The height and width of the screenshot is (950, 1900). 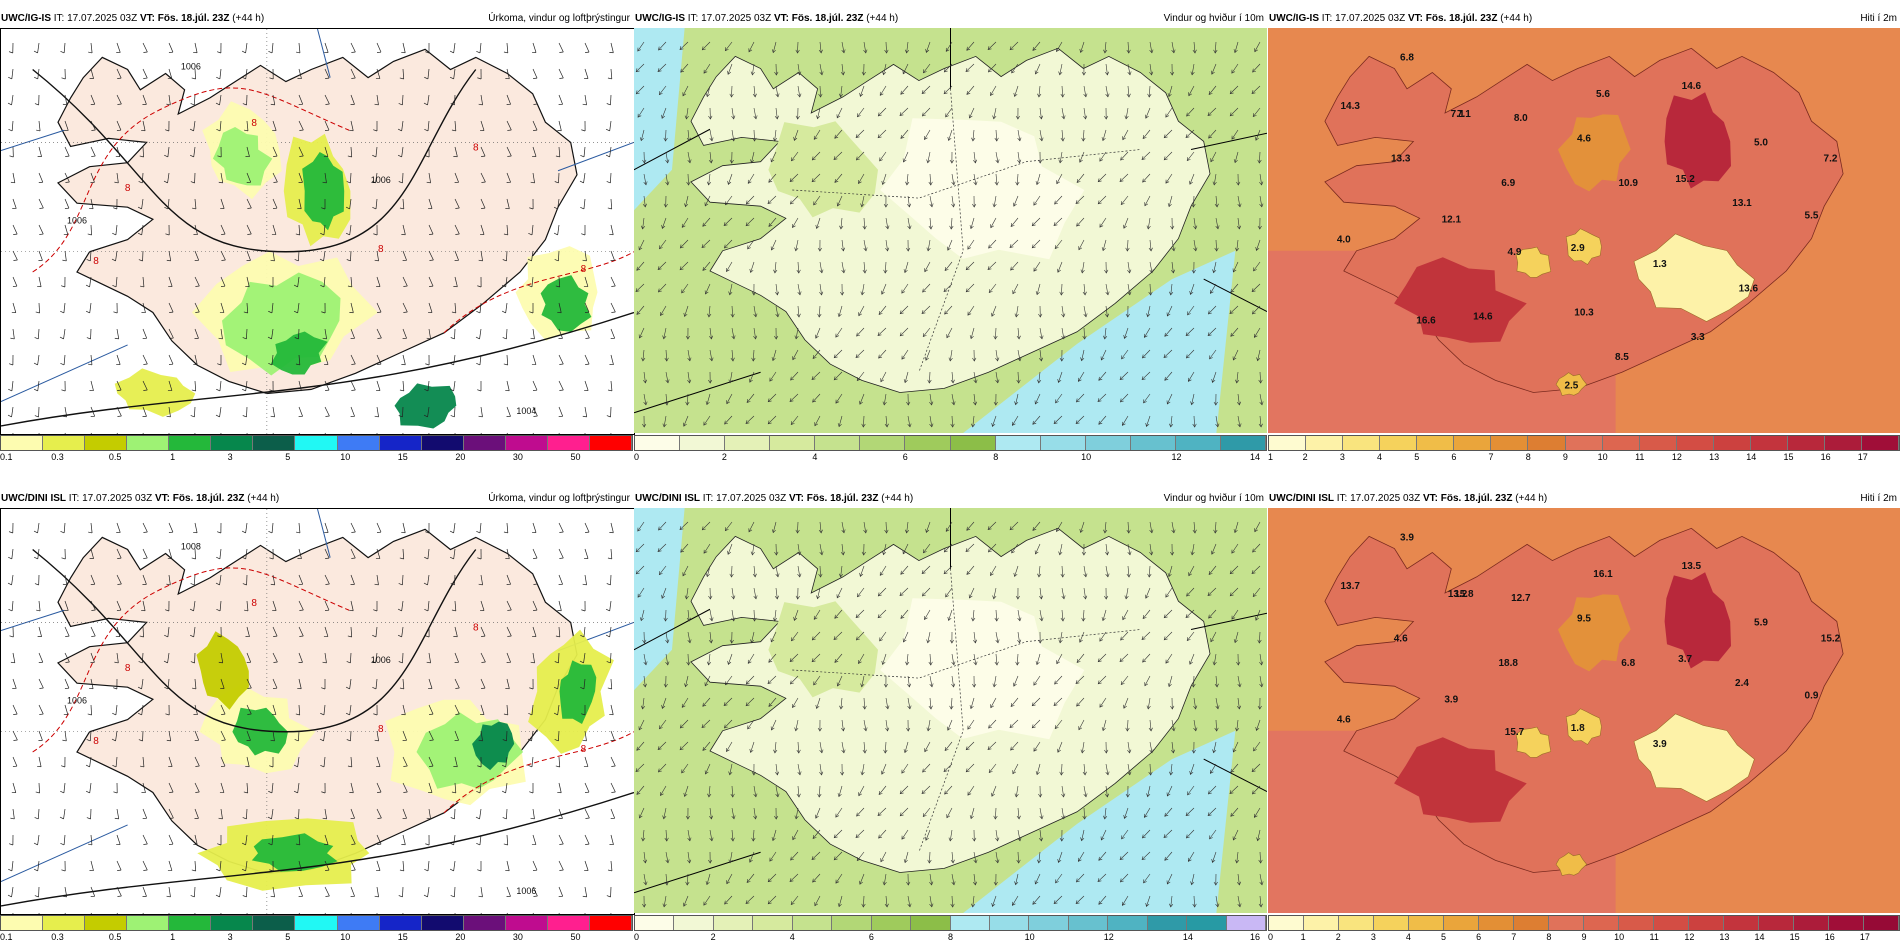 What do you see at coordinates (77, 220) in the screenshot?
I see `isobar-label: 1006` at bounding box center [77, 220].